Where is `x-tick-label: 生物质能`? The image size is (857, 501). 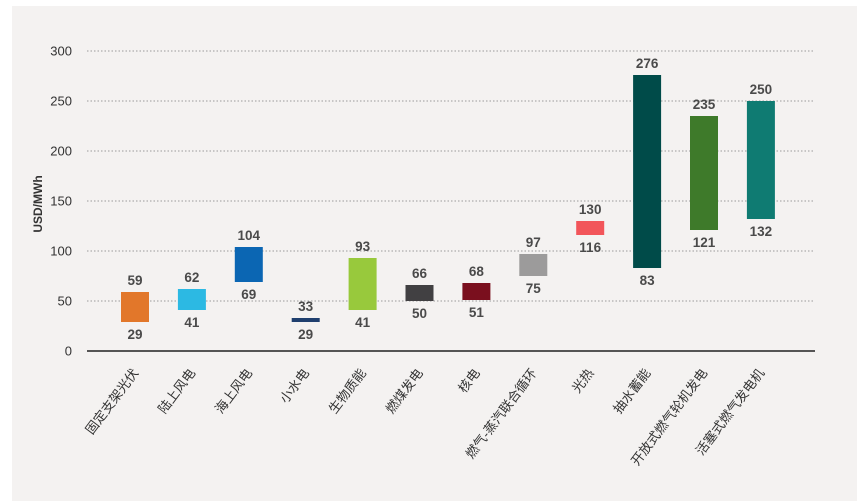 x-tick-label: 生物质能 is located at coordinates (347, 391).